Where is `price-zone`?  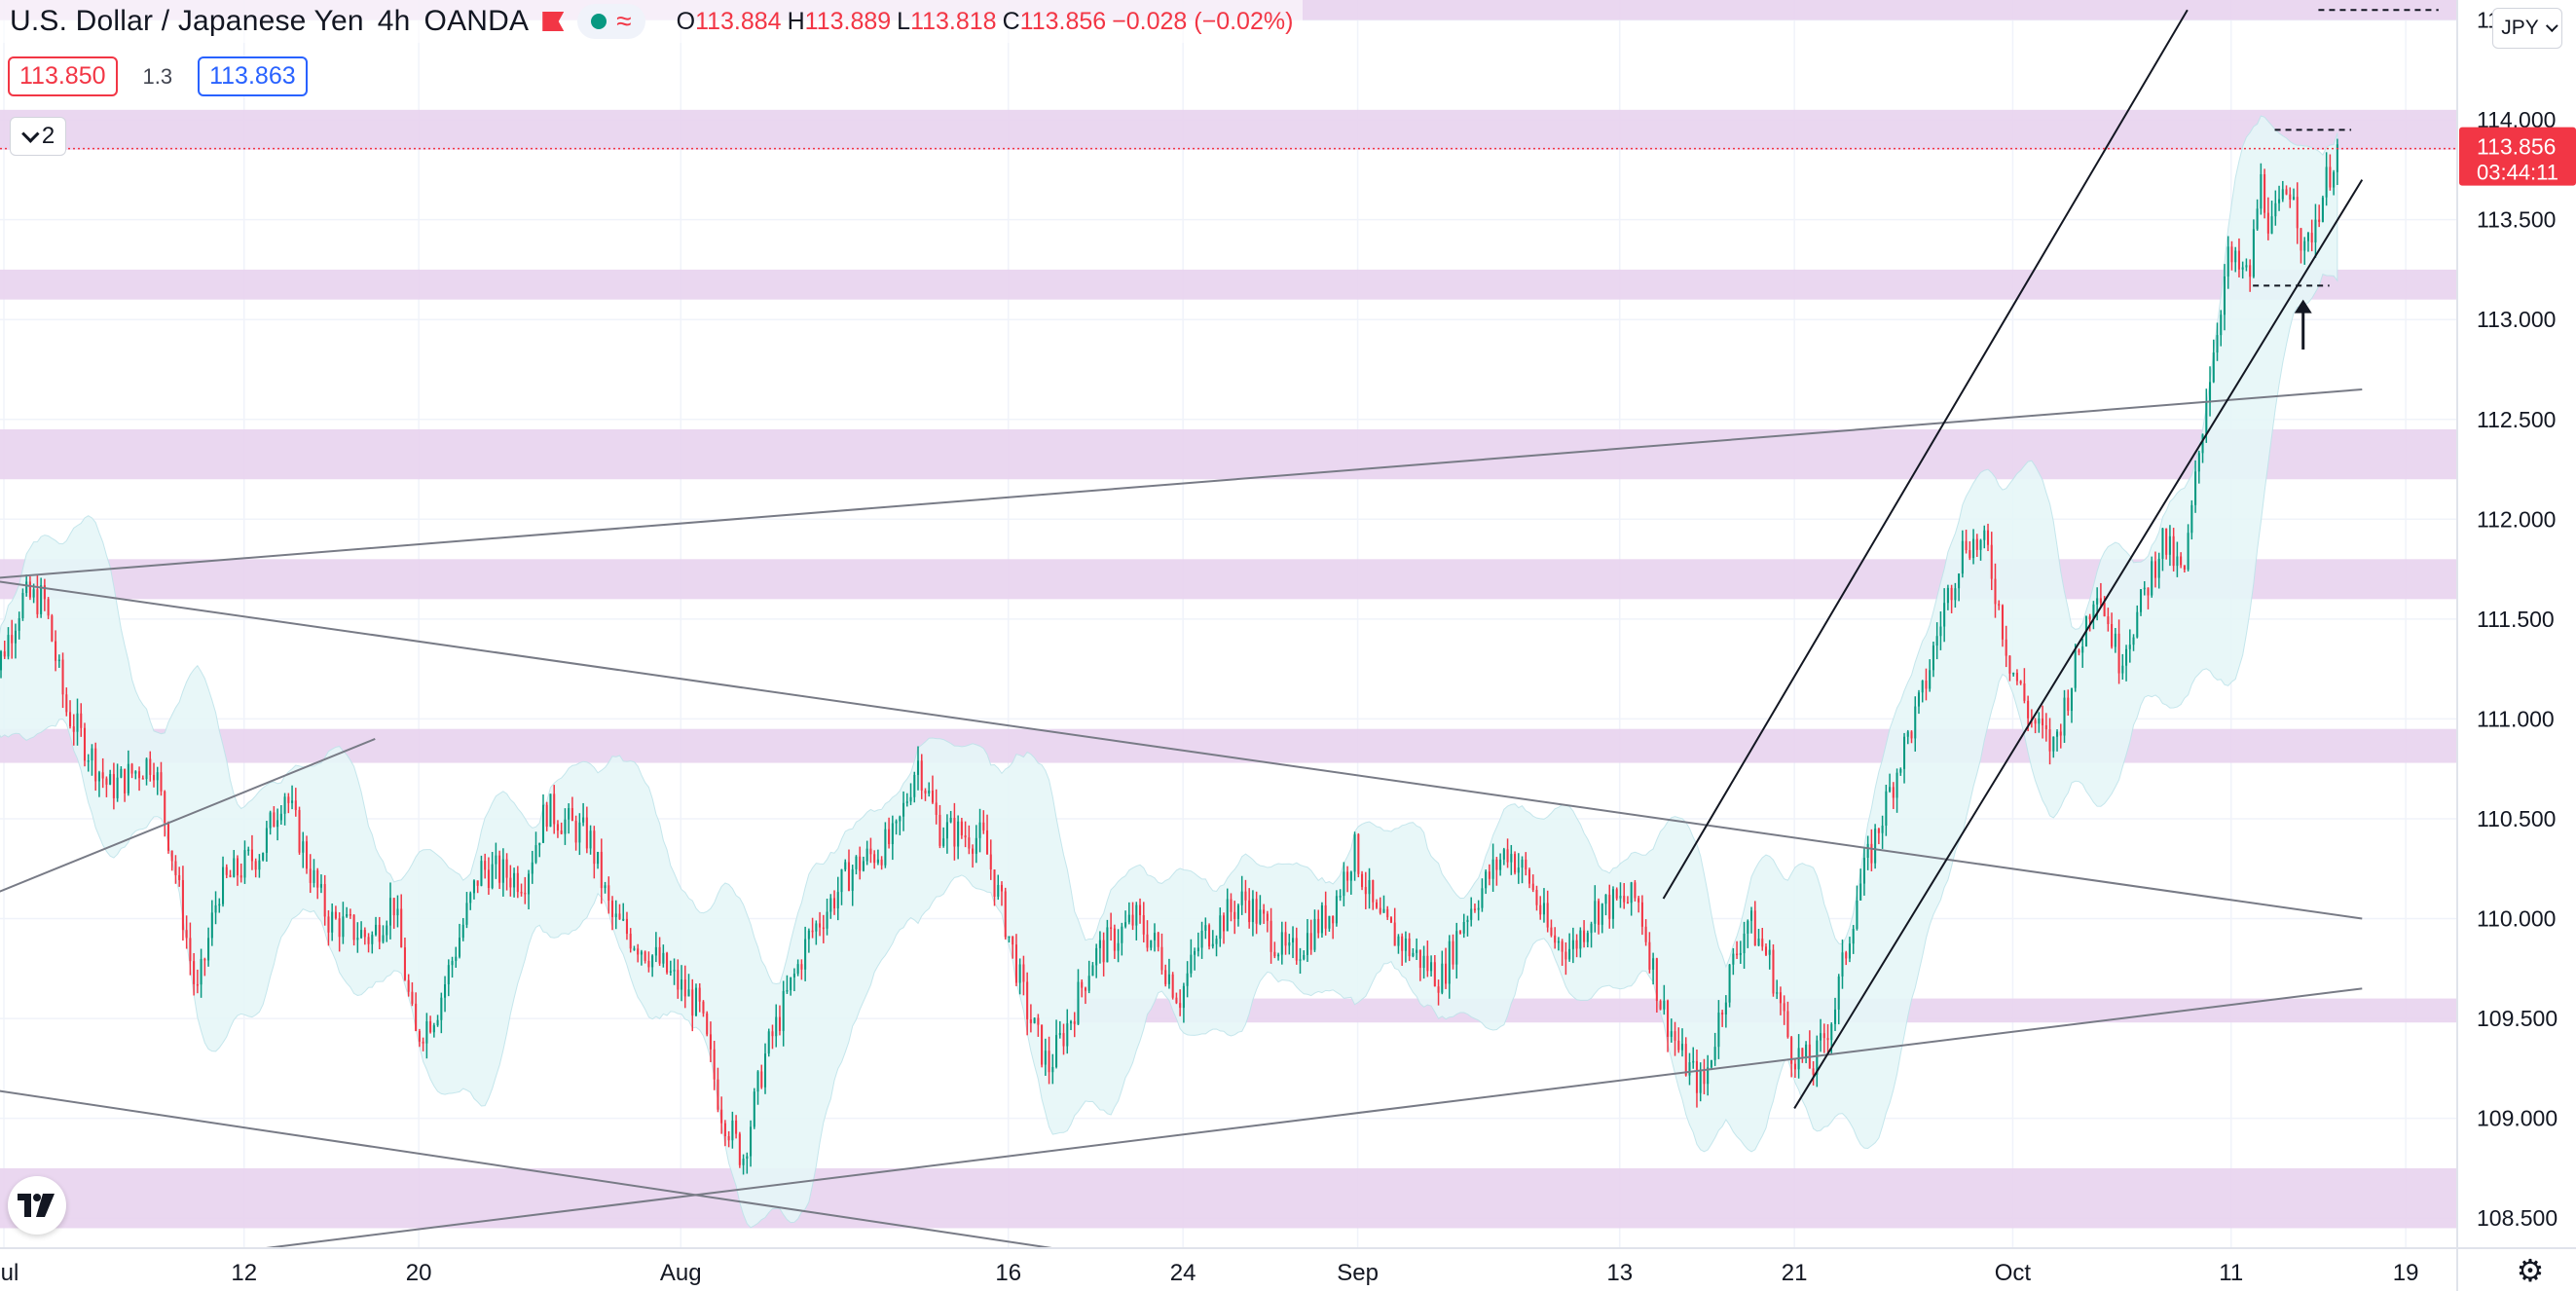
price-zone is located at coordinates (1228, 1198).